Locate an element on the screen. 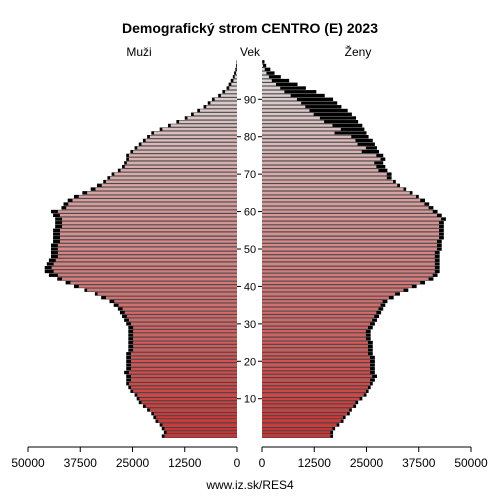 The width and height of the screenshot is (500, 500). age-tick-label: 20 is located at coordinates (250, 362).